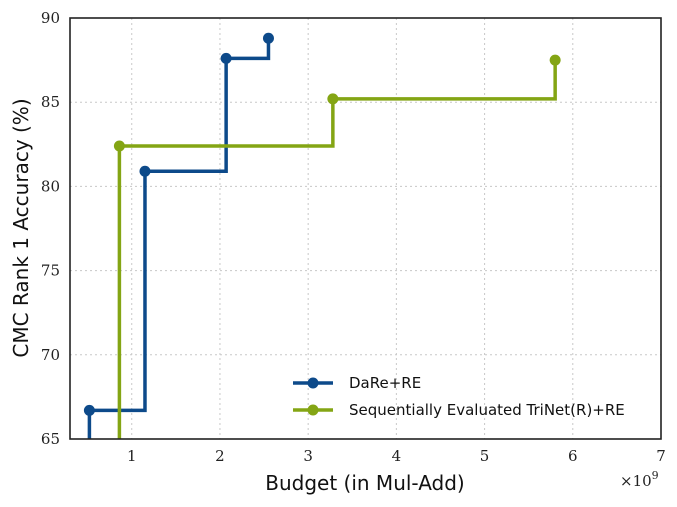  Describe the element at coordinates (220, 456) in the screenshot. I see `x-tick-label: 2` at that location.